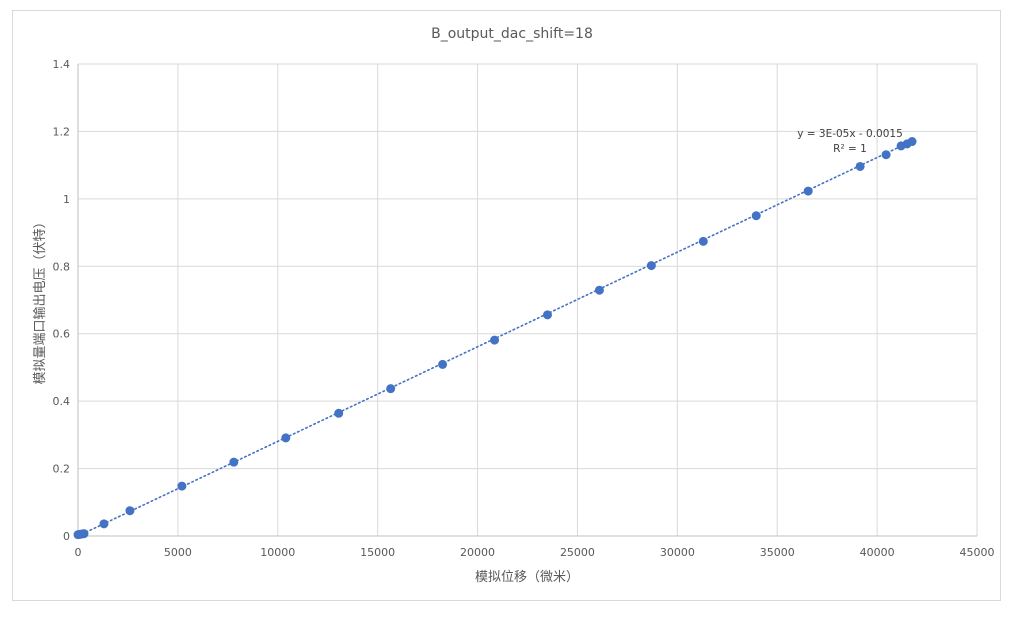  What do you see at coordinates (62, 469) in the screenshot?
I see `y-tick-label: 0.2` at bounding box center [62, 469].